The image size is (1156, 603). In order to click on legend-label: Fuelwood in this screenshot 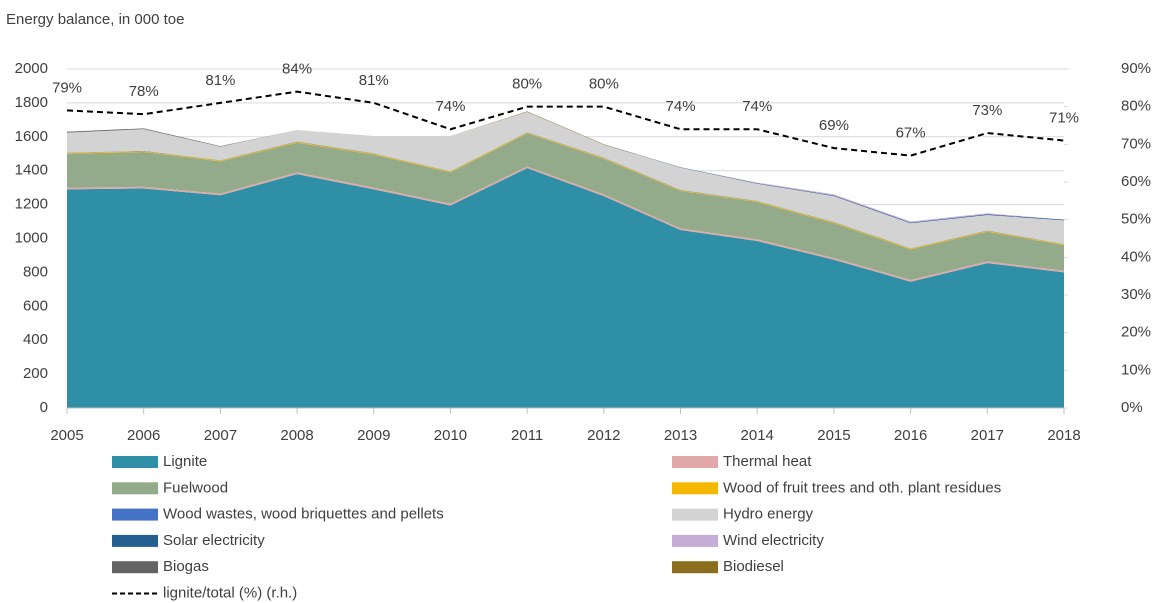, I will do `click(195, 487)`.